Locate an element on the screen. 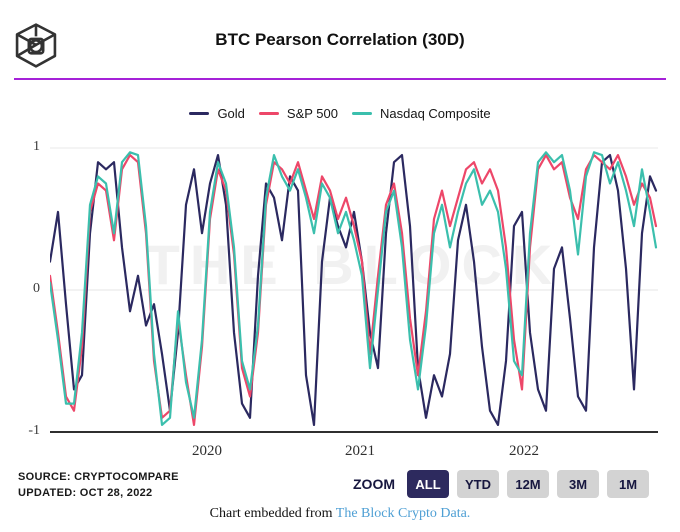  watermark-text: THE BLOCK is located at coordinates (354, 264).